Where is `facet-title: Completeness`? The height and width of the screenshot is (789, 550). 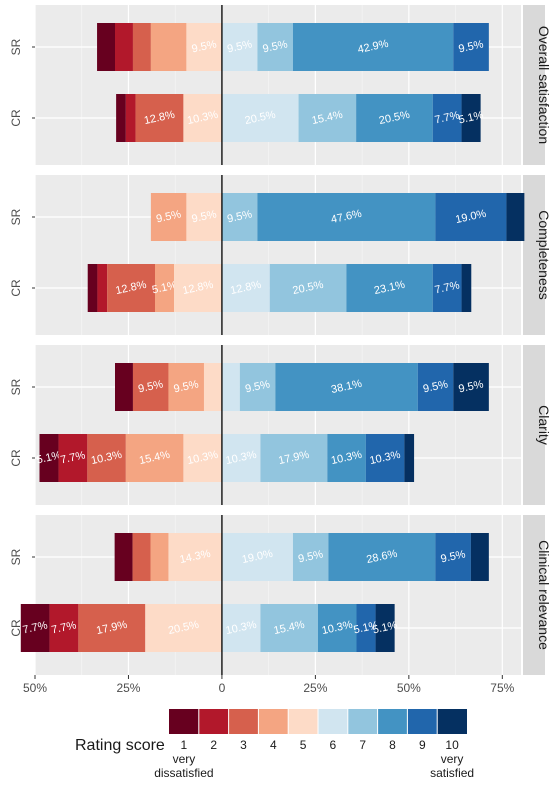
facet-title: Completeness is located at coordinates (543, 255).